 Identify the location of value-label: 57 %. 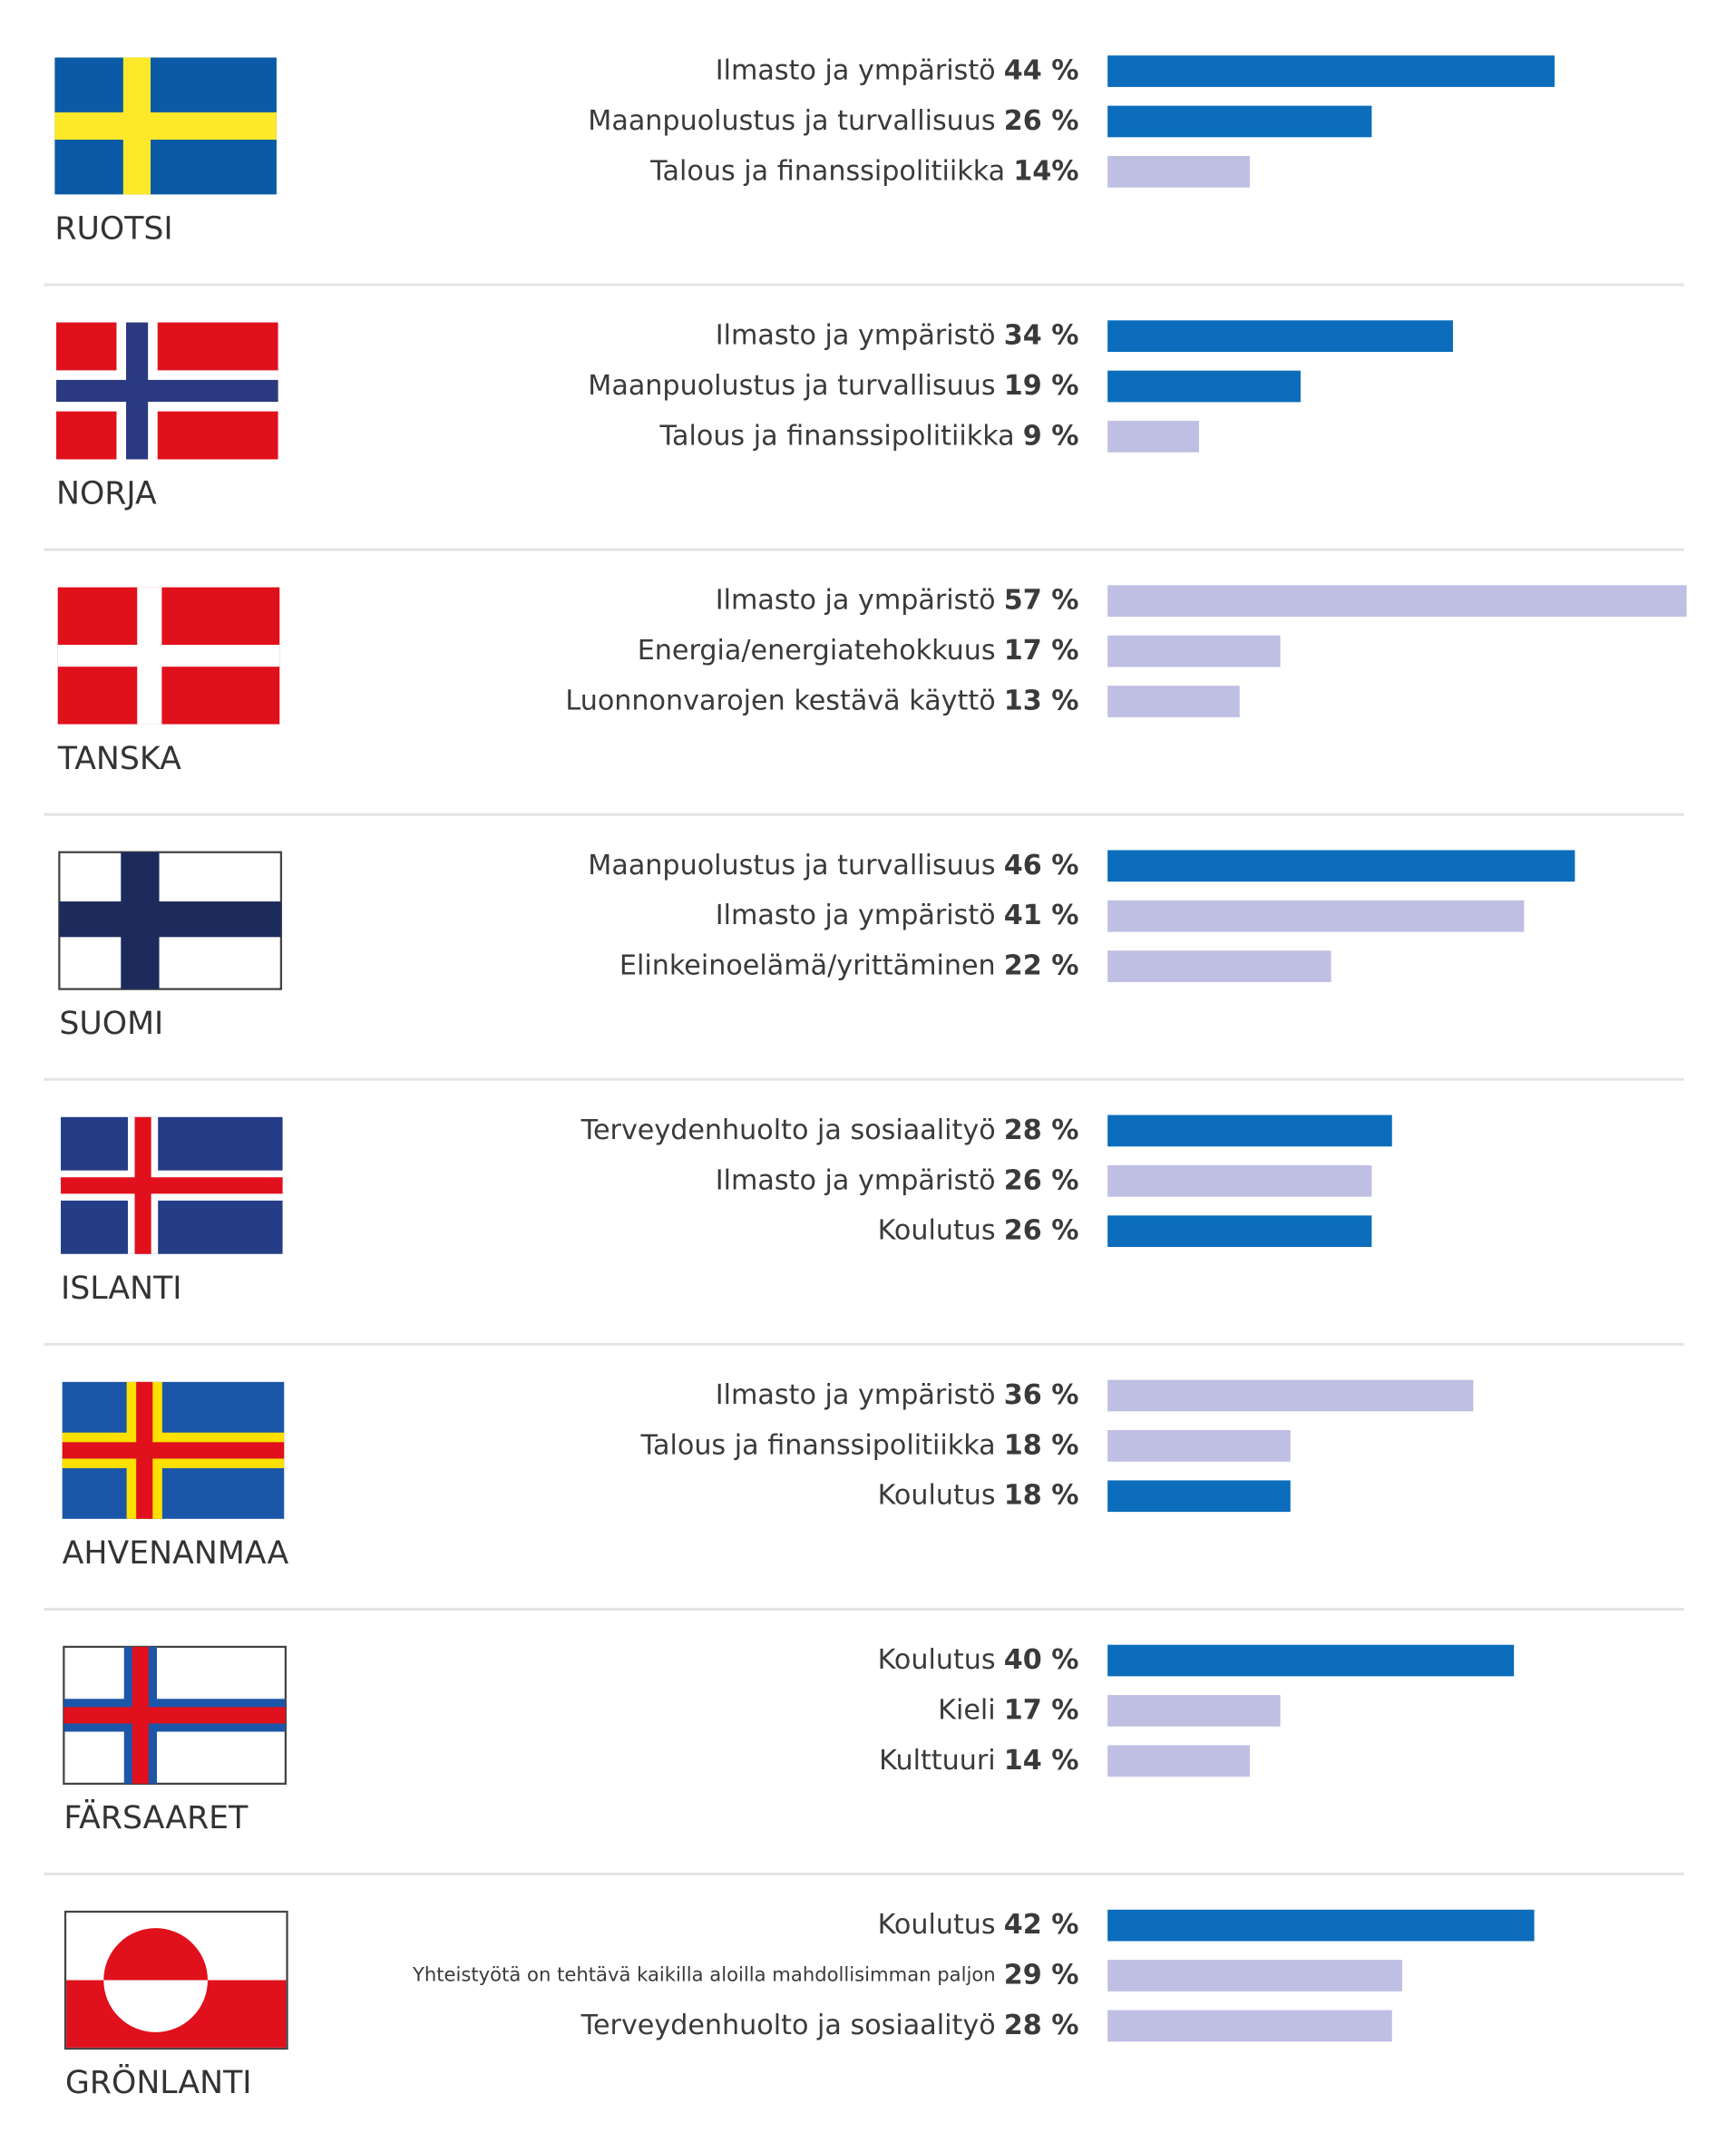
(1041, 600).